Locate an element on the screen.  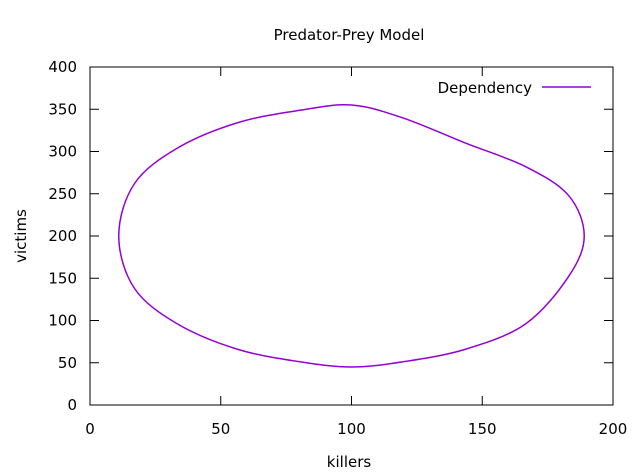
x-tick-label: 150 is located at coordinates (482, 429).